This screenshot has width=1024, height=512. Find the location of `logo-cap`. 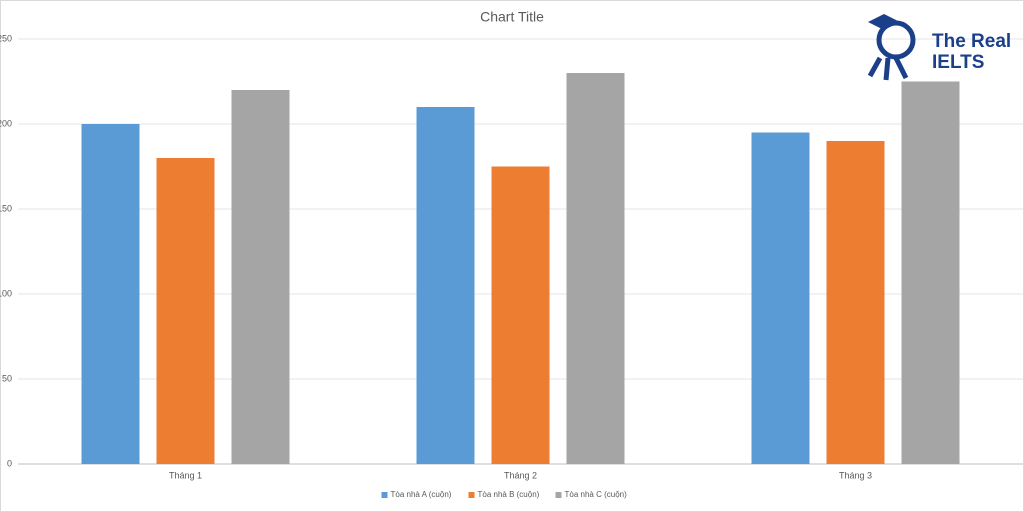

logo-cap is located at coordinates (884, 22).